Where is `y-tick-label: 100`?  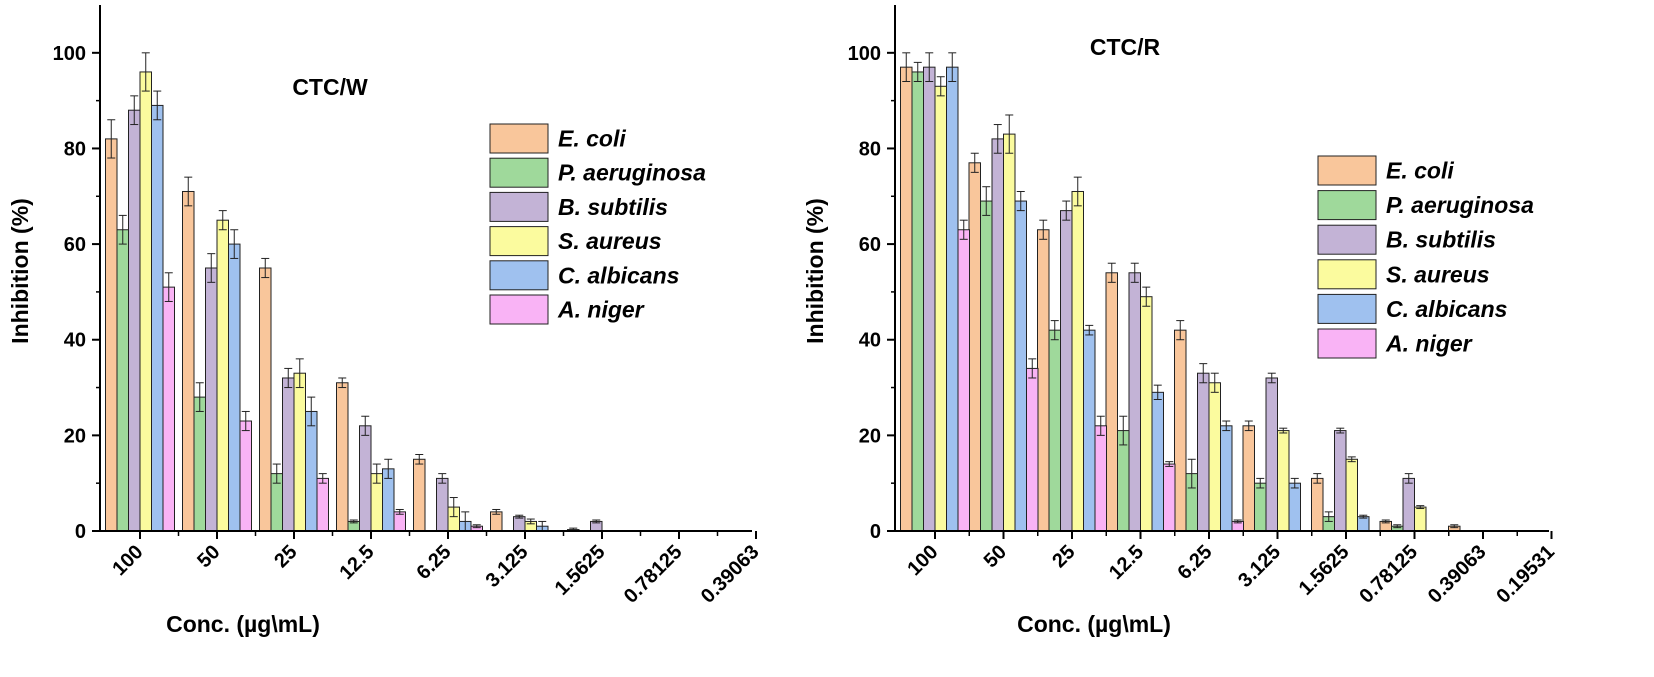 y-tick-label: 100 is located at coordinates (69, 54).